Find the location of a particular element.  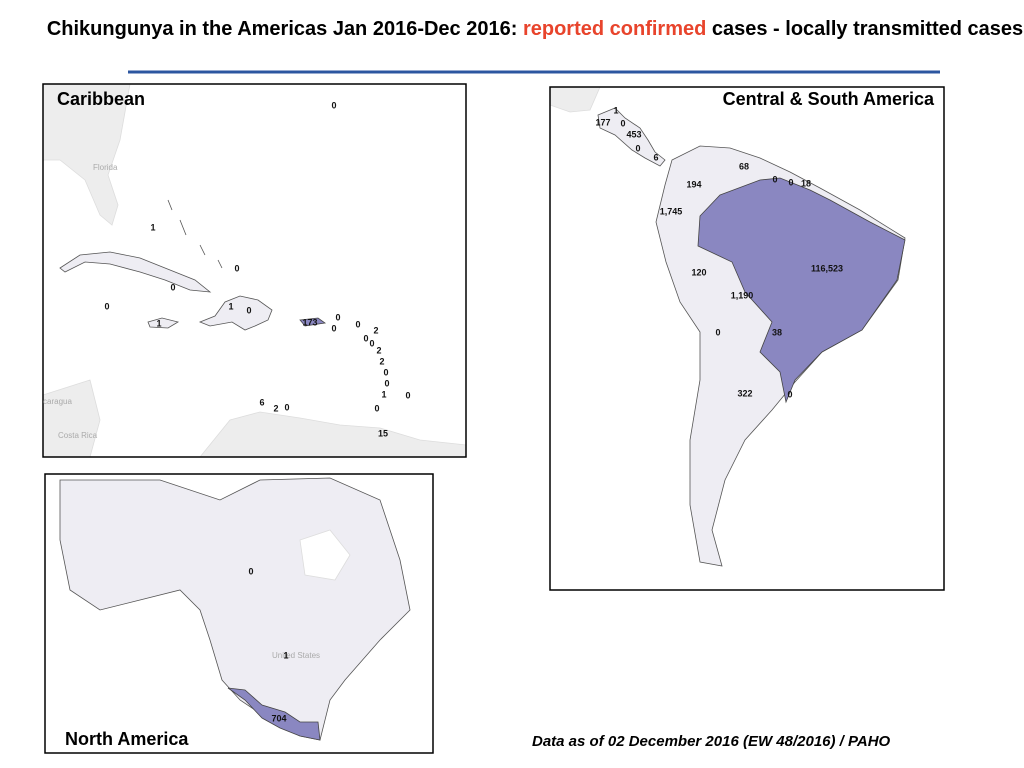

case-count-label: 173 is located at coordinates (309, 322).